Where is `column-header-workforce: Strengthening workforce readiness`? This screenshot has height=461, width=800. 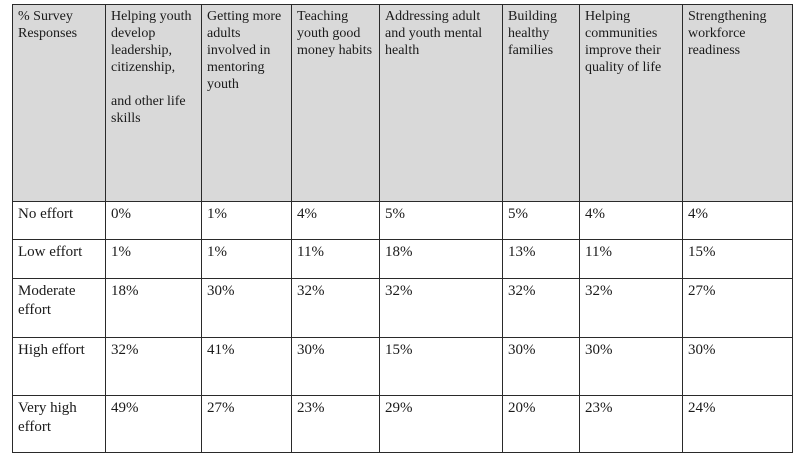 column-header-workforce: Strengthening workforce readiness is located at coordinates (737, 103).